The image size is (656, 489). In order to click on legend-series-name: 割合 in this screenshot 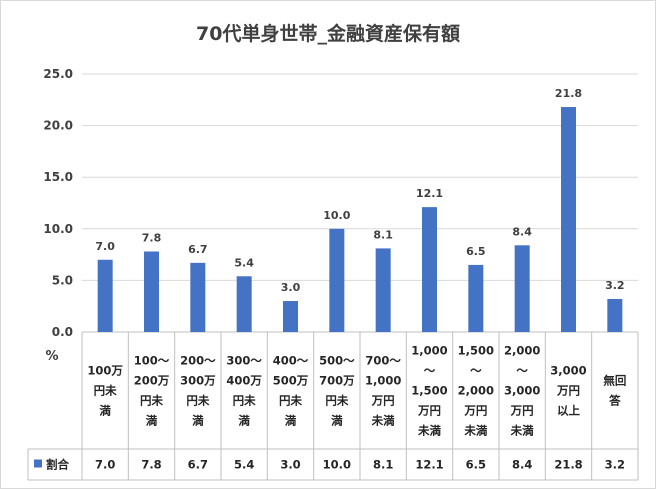, I will do `click(57, 465)`.